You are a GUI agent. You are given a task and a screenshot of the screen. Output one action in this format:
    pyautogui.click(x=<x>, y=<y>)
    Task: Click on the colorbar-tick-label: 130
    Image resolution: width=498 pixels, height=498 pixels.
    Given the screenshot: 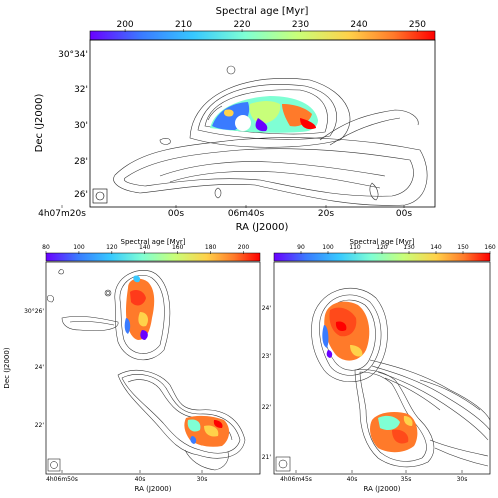 What is the action you would take?
    pyautogui.click(x=409, y=247)
    